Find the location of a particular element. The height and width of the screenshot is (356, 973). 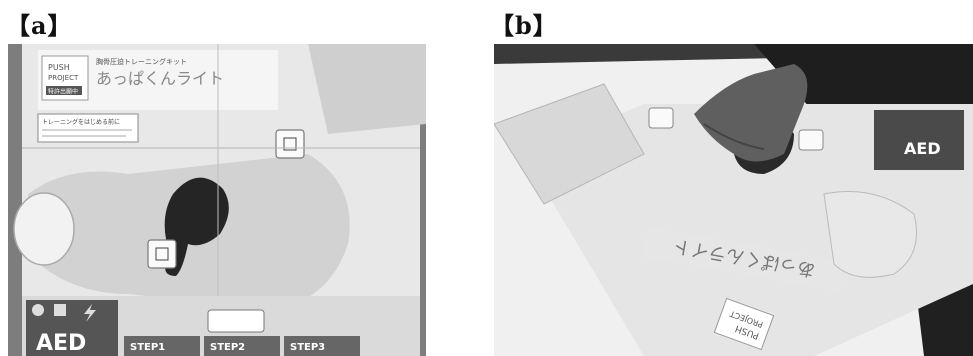

logo-project-text: PROJECT is located at coordinates (63, 78).